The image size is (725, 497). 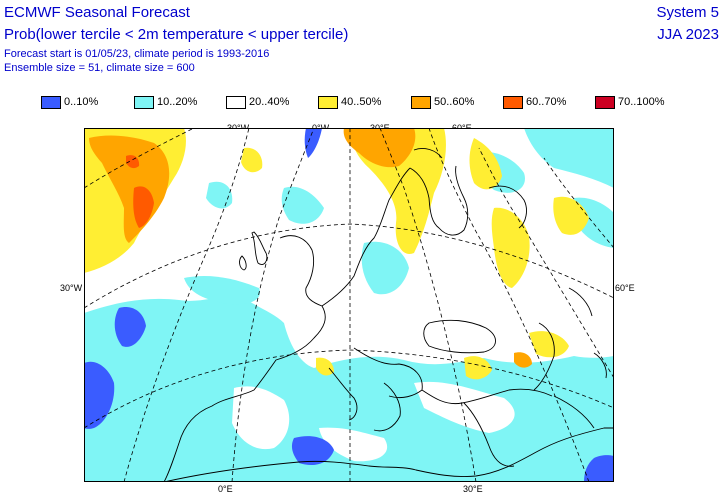 What do you see at coordinates (687, 12) in the screenshot?
I see `system-label: System 5` at bounding box center [687, 12].